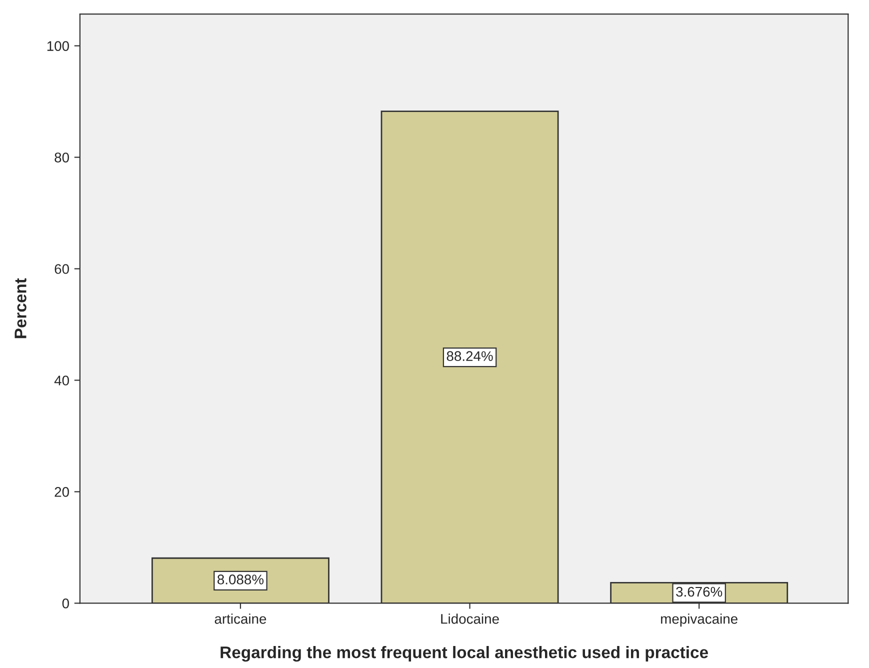 The height and width of the screenshot is (668, 869). I want to click on data-label: 8.088%, so click(241, 579).